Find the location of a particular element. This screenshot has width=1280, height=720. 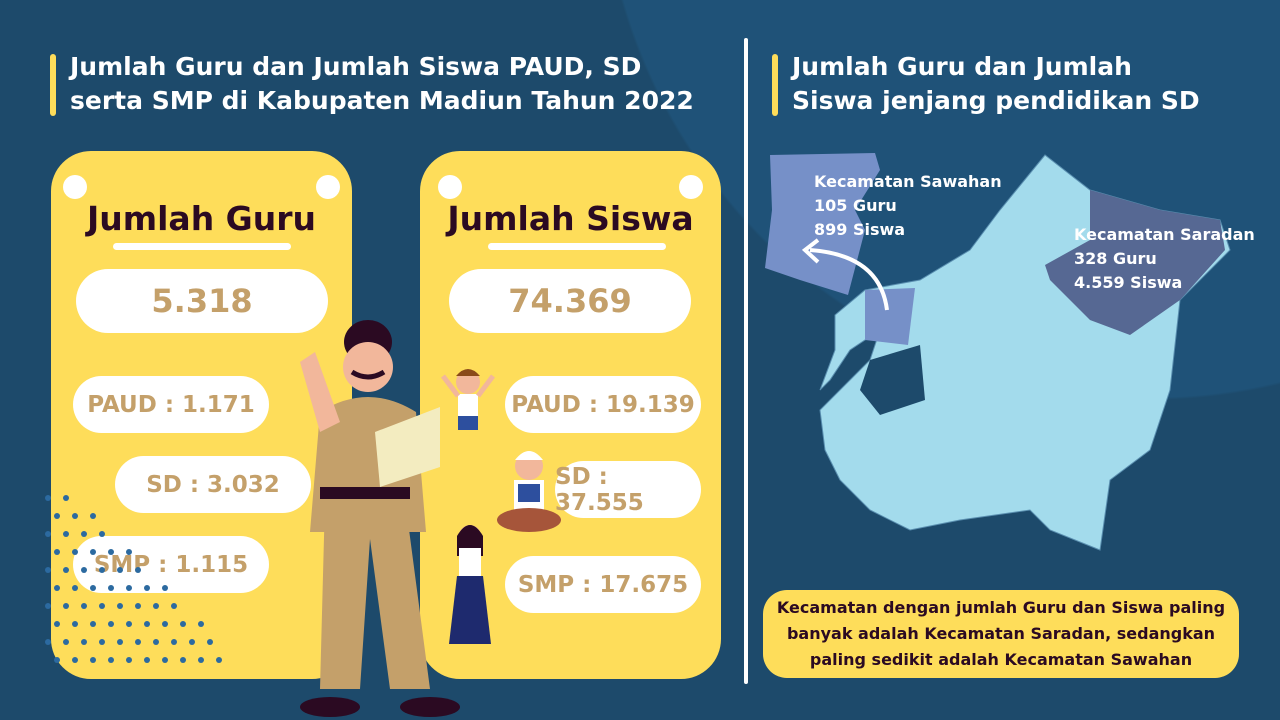

guru-sd: SD : 3.032 is located at coordinates (213, 484).